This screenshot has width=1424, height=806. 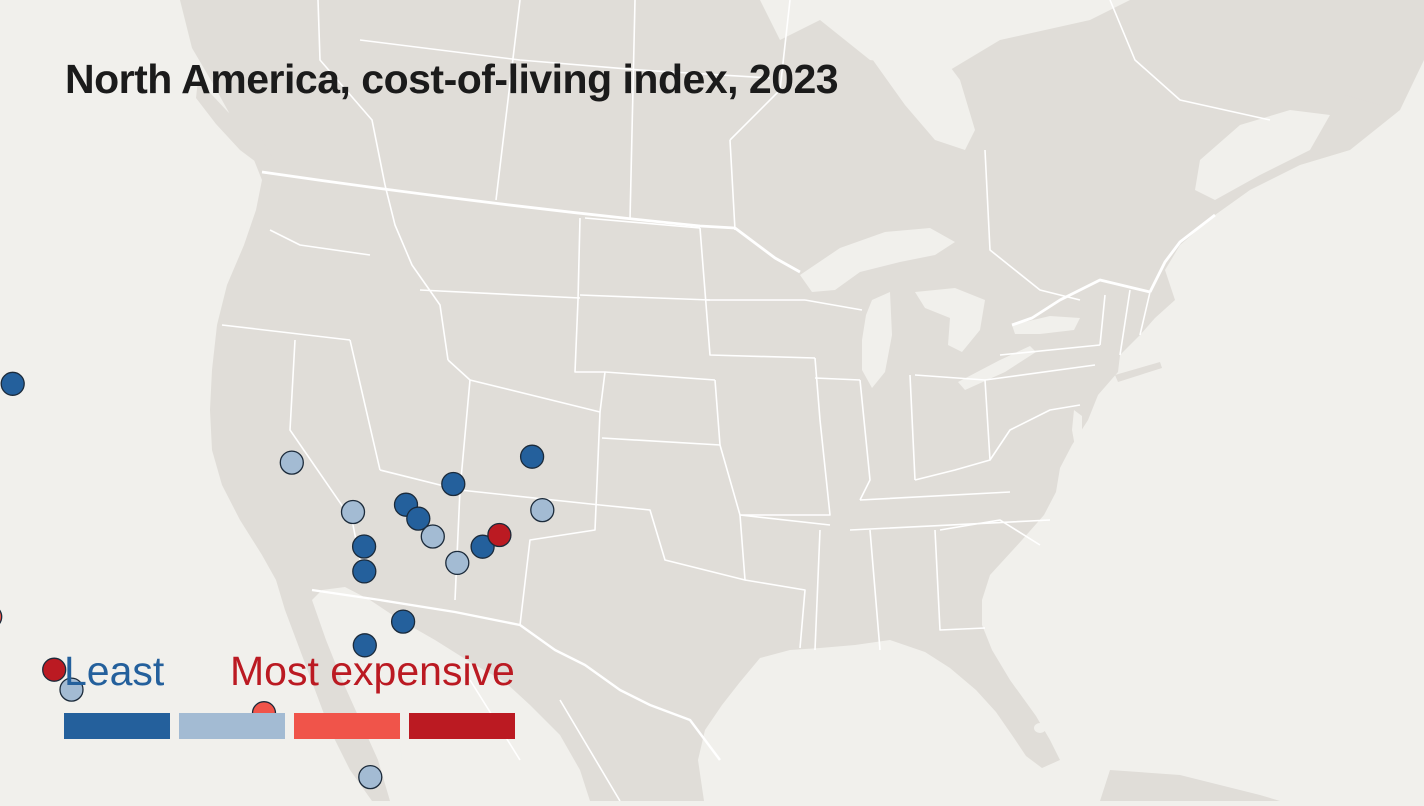 What do you see at coordinates (1042, 362) in the screenshot?
I see `border-pa-ny` at bounding box center [1042, 362].